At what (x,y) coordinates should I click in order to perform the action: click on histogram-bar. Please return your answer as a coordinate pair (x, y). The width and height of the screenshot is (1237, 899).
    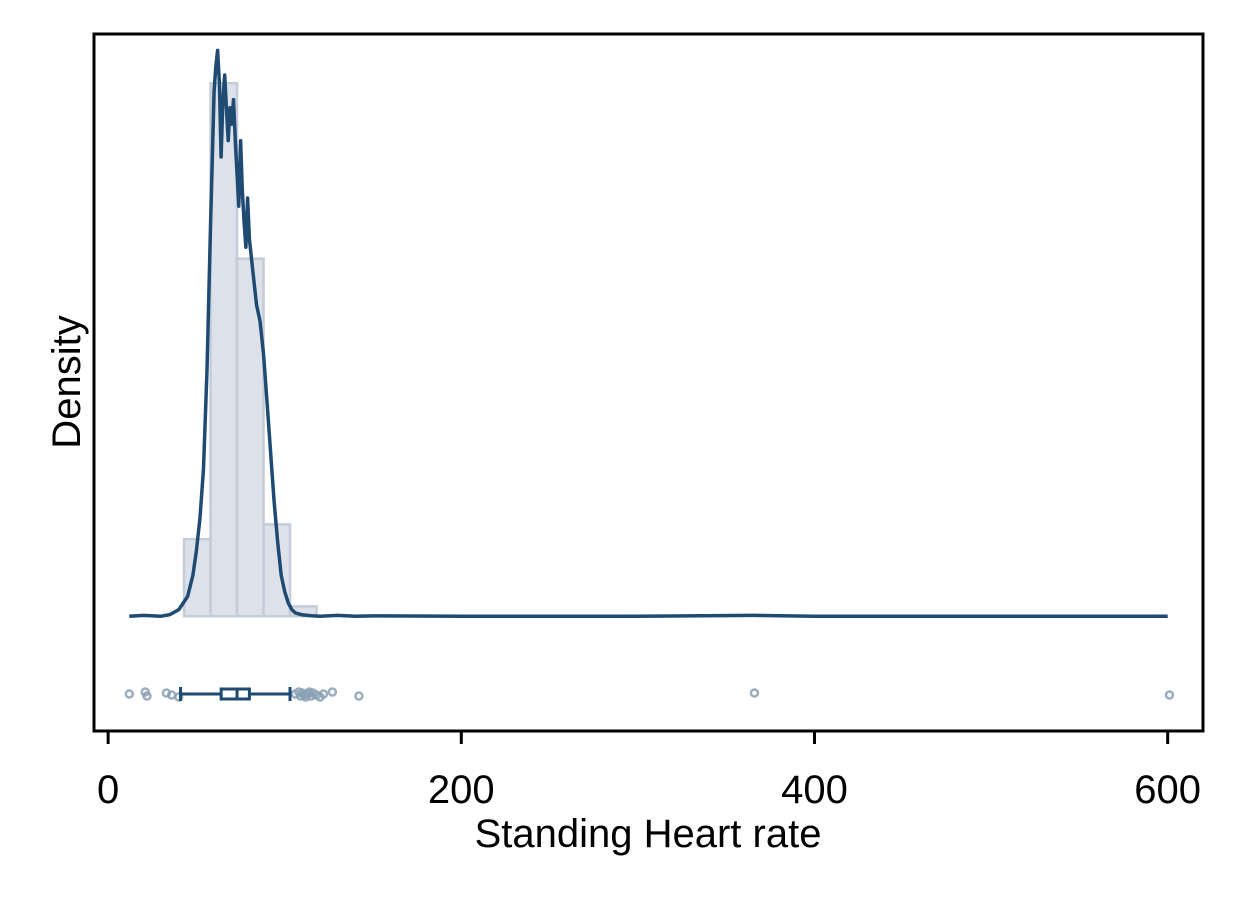
    Looking at the image, I should click on (224, 349).